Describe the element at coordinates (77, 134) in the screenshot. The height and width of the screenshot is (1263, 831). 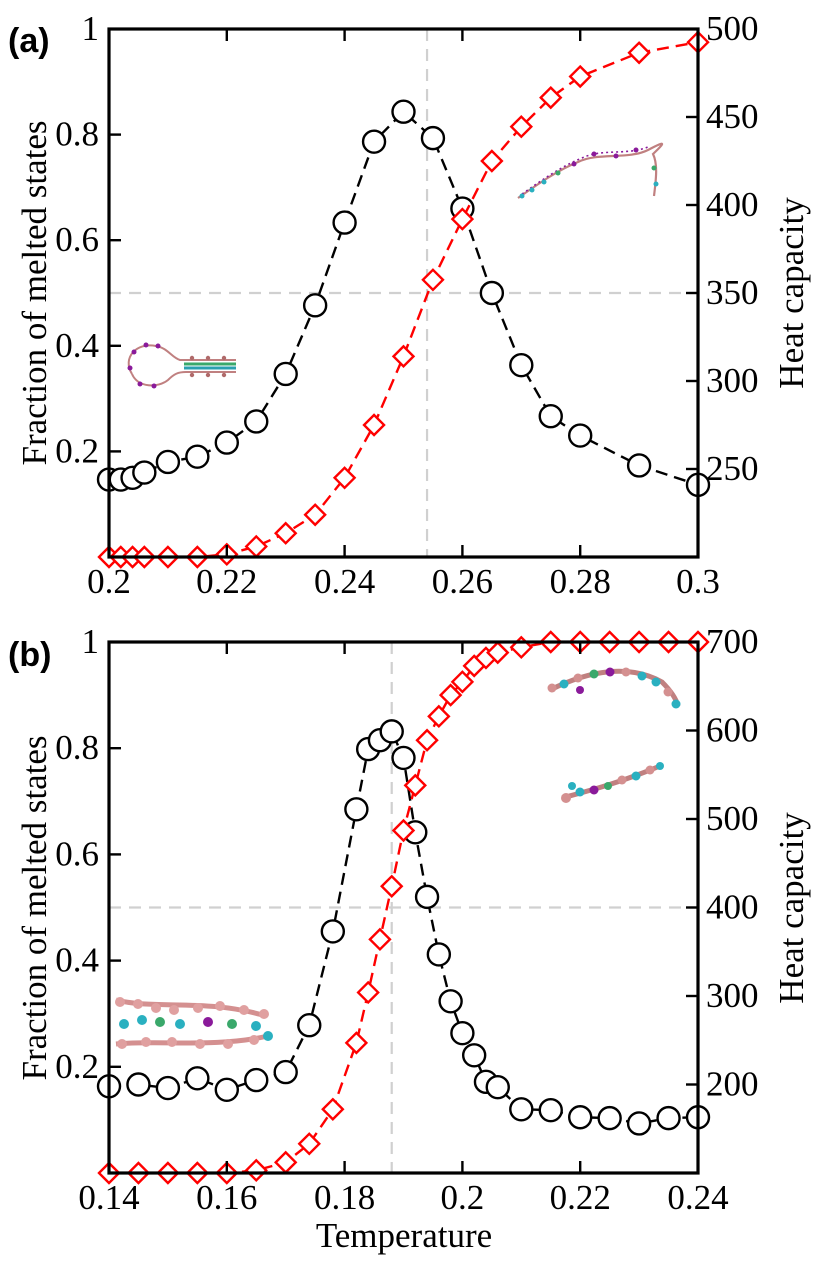
I see `panel-a-y-tick-label: 0.8` at that location.